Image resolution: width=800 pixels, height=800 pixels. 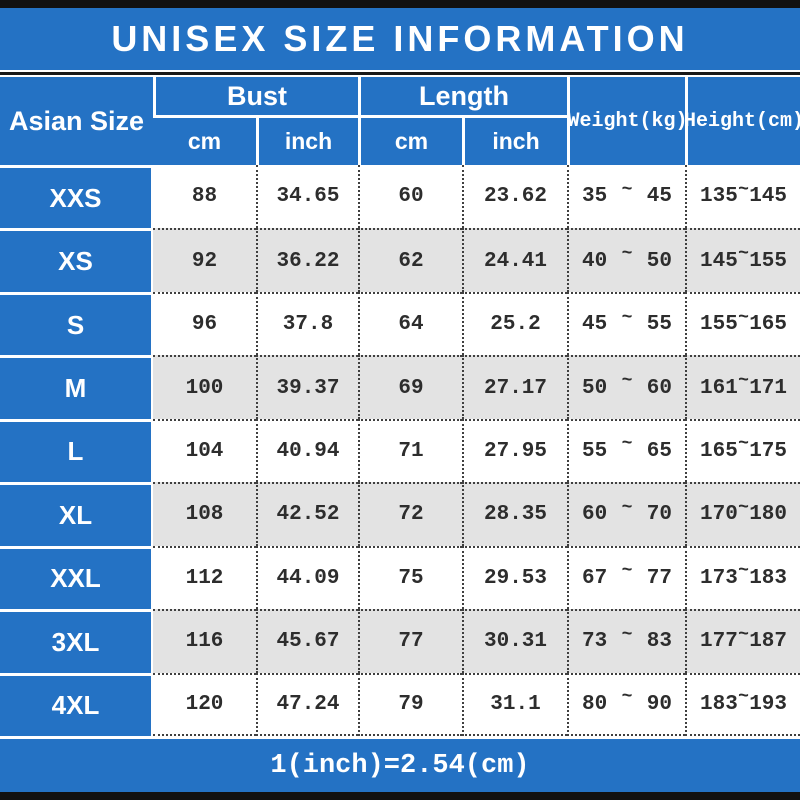 I want to click on bust-cm-cell: 96, so click(x=204, y=323).